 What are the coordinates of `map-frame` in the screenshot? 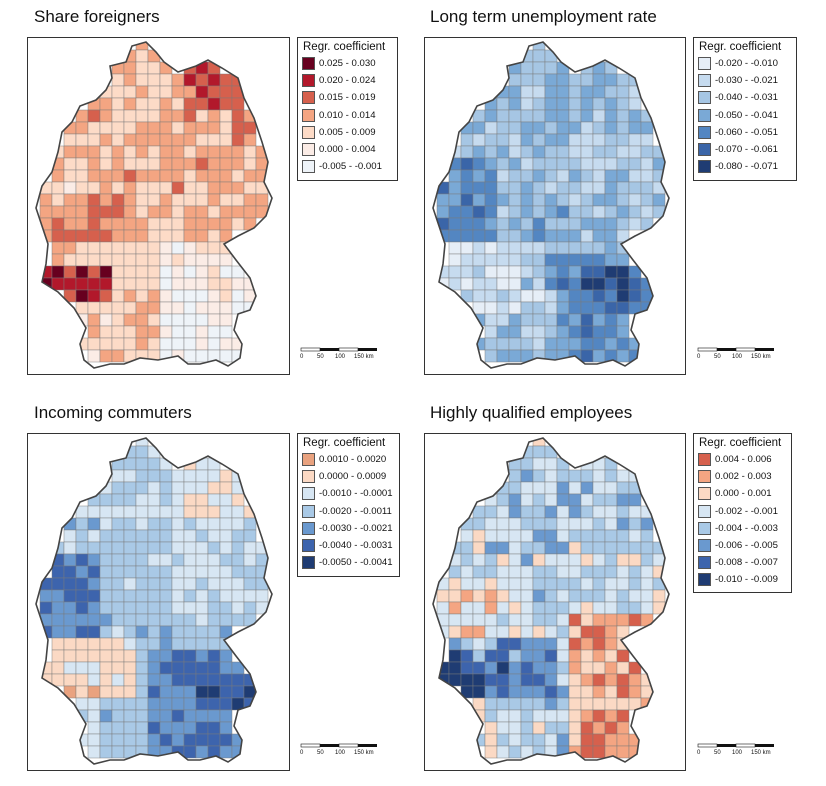 It's located at (158, 206).